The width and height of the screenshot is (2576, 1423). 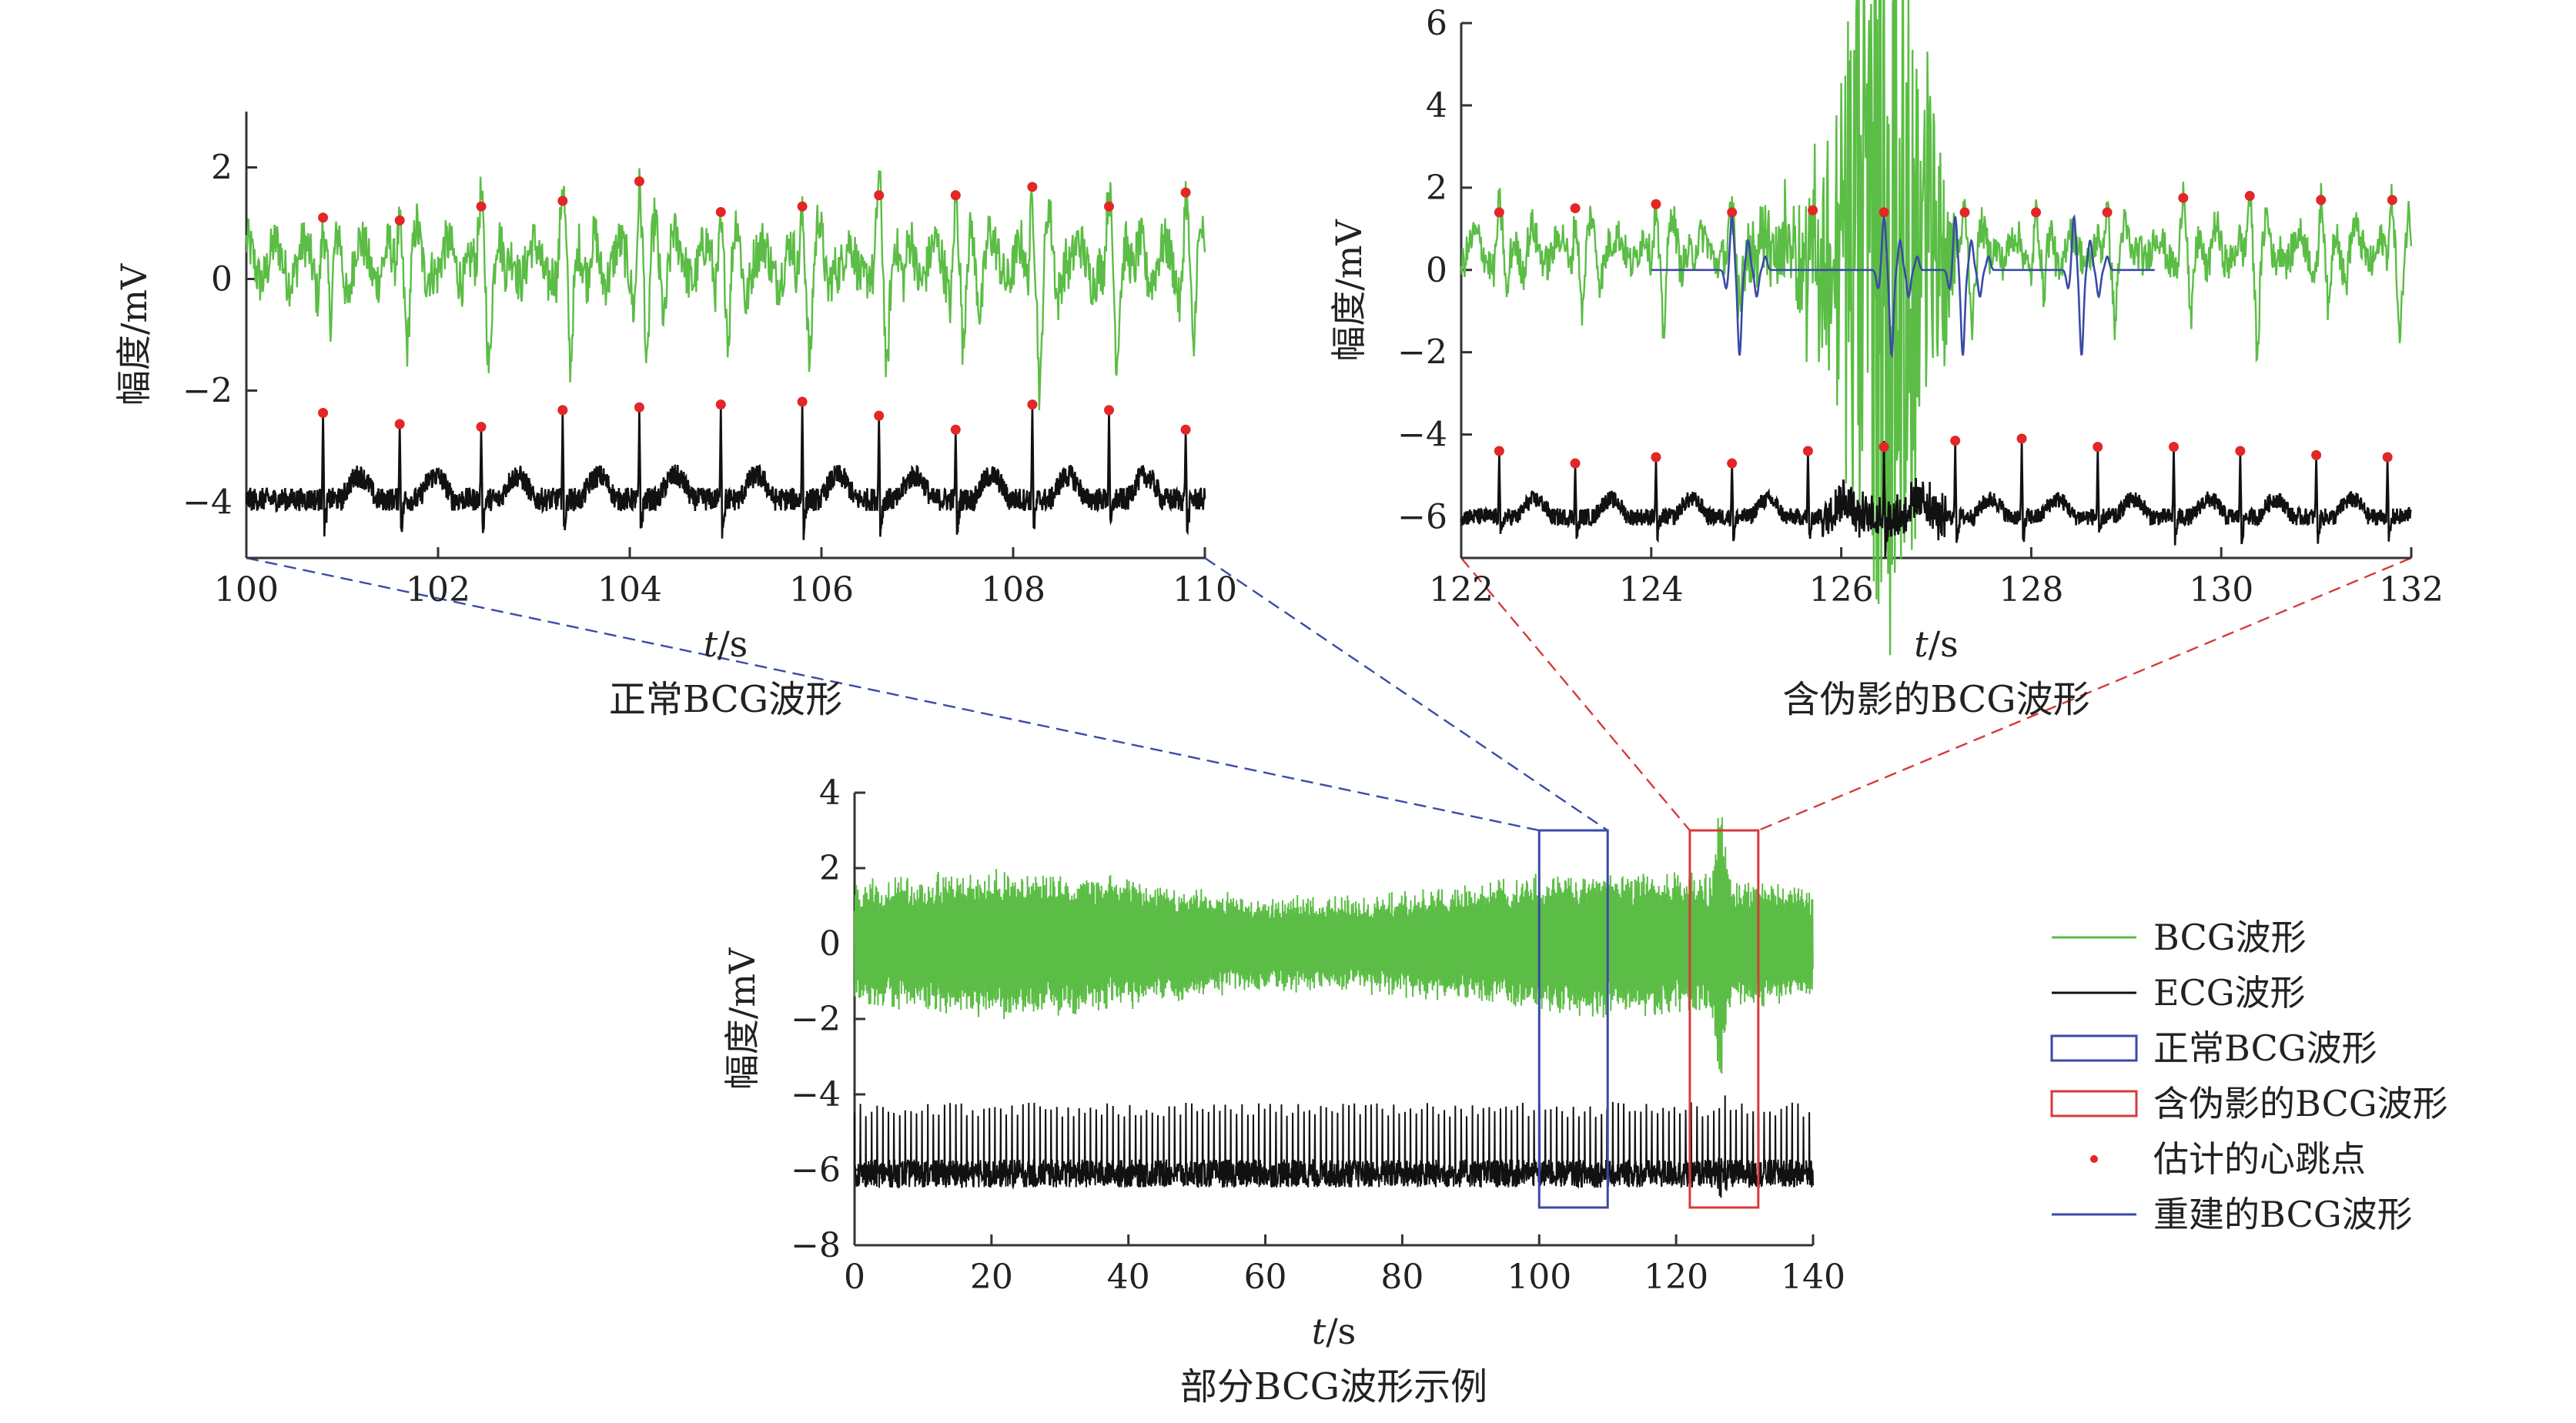 I want to click on legend-label: 正常BCG波形, so click(x=2265, y=1048).